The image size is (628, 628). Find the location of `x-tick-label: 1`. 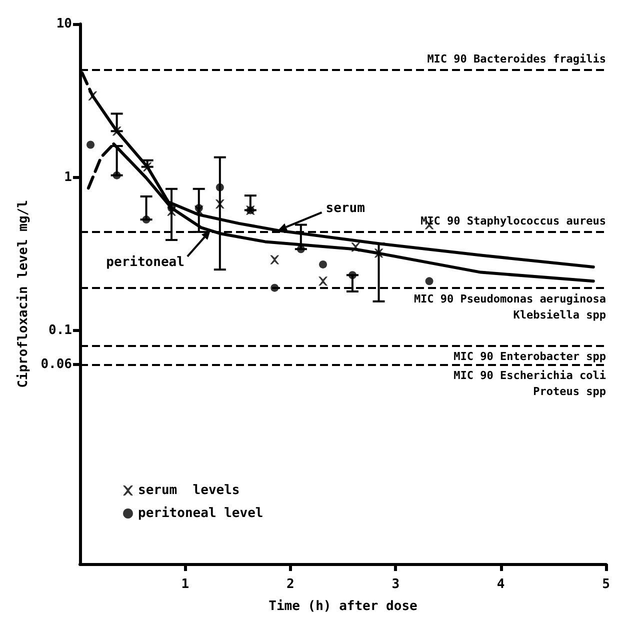

x-tick-label: 1 is located at coordinates (185, 584).